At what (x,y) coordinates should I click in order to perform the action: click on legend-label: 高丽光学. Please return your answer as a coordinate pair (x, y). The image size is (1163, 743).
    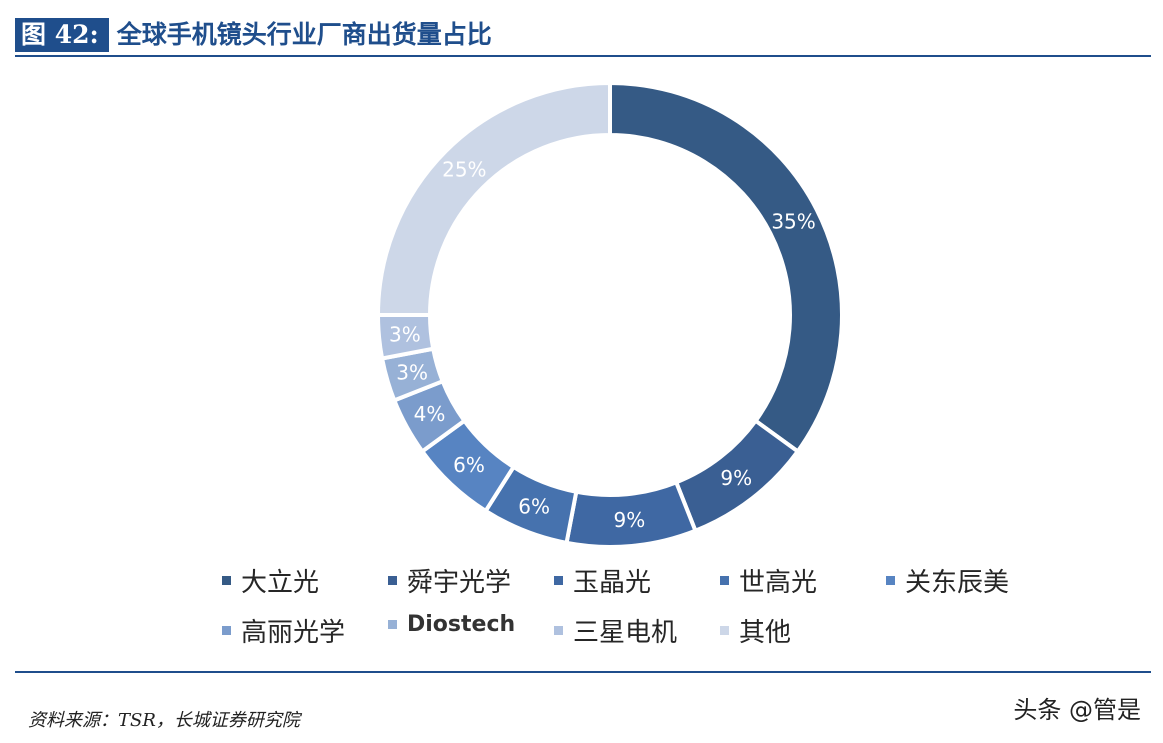
    Looking at the image, I should click on (293, 633).